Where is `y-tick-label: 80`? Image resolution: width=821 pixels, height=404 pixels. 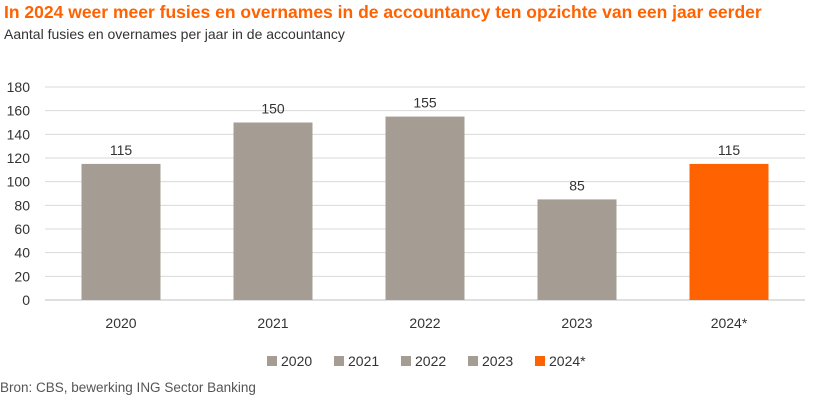 y-tick-label: 80 is located at coordinates (22, 205).